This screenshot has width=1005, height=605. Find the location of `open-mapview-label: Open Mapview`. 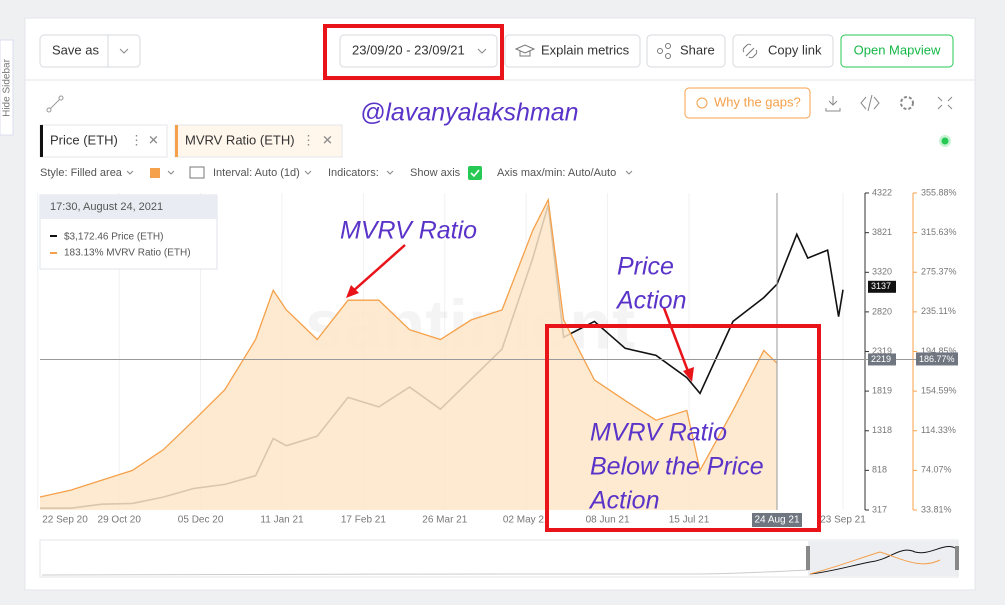

open-mapview-label: Open Mapview is located at coordinates (897, 49).